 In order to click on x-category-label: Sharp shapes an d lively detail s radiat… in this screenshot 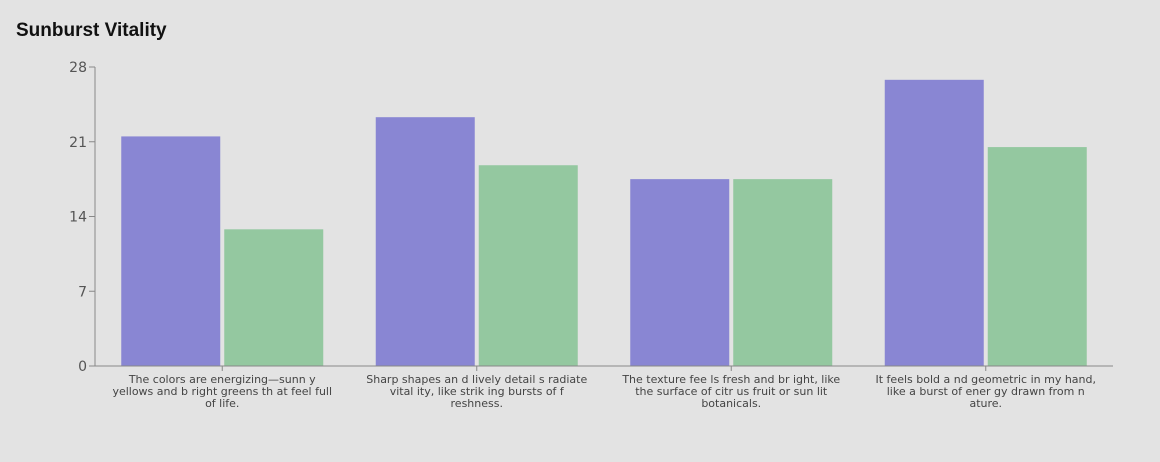, I will do `click(477, 391)`.